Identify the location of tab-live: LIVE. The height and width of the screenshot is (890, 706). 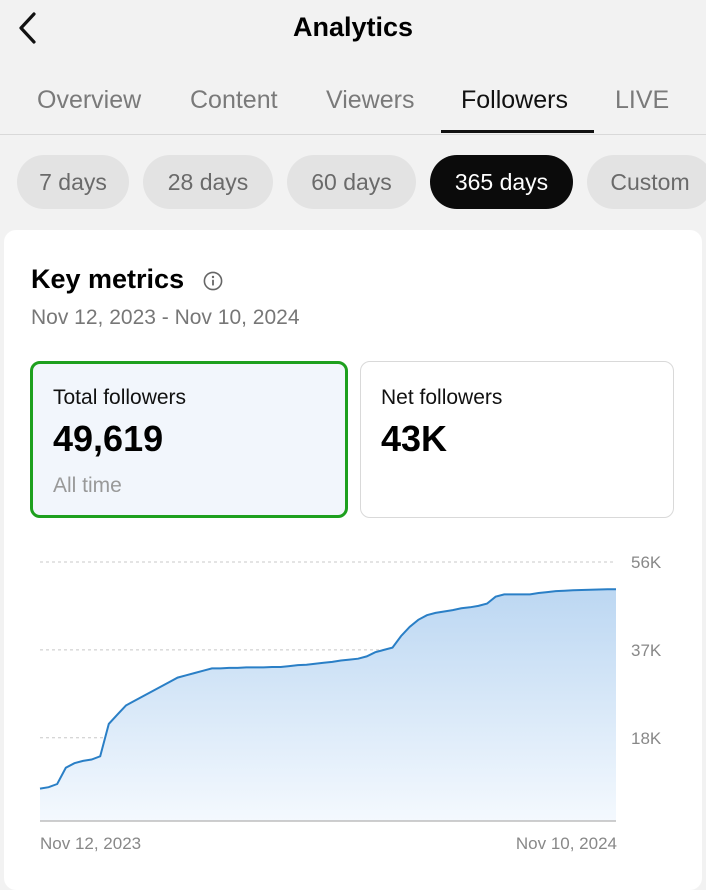
(642, 100).